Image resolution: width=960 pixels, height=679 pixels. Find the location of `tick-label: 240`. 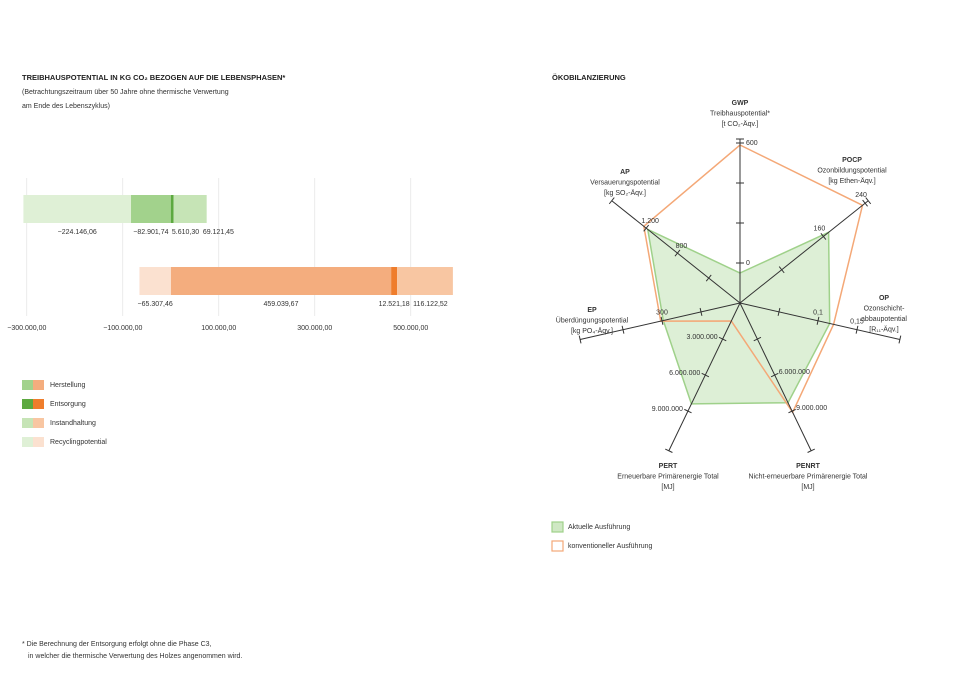

tick-label: 240 is located at coordinates (861, 195).